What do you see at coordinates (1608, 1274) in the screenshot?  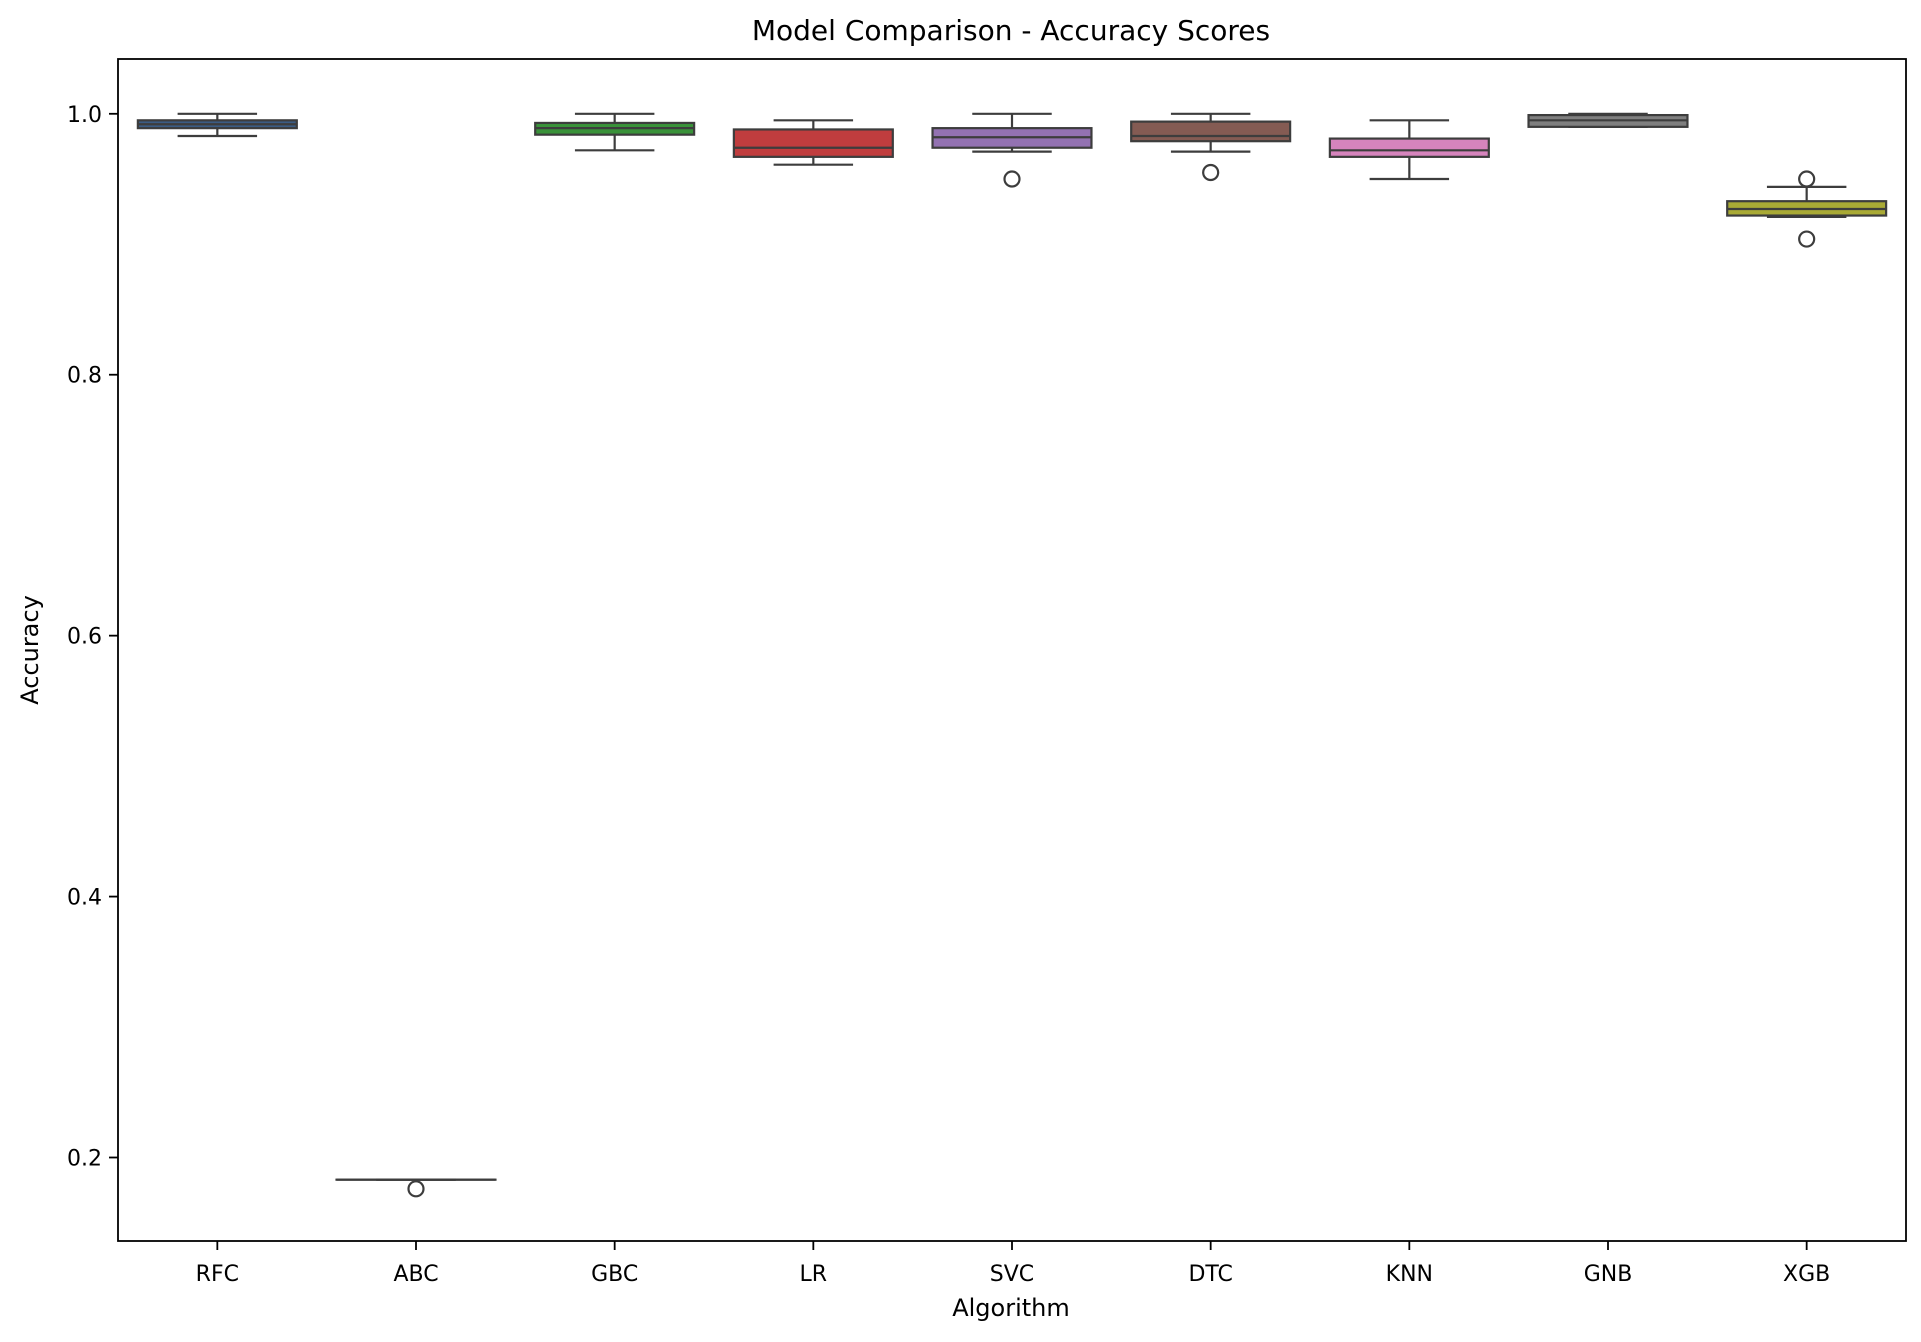 I see `x-tick-label: GNB` at bounding box center [1608, 1274].